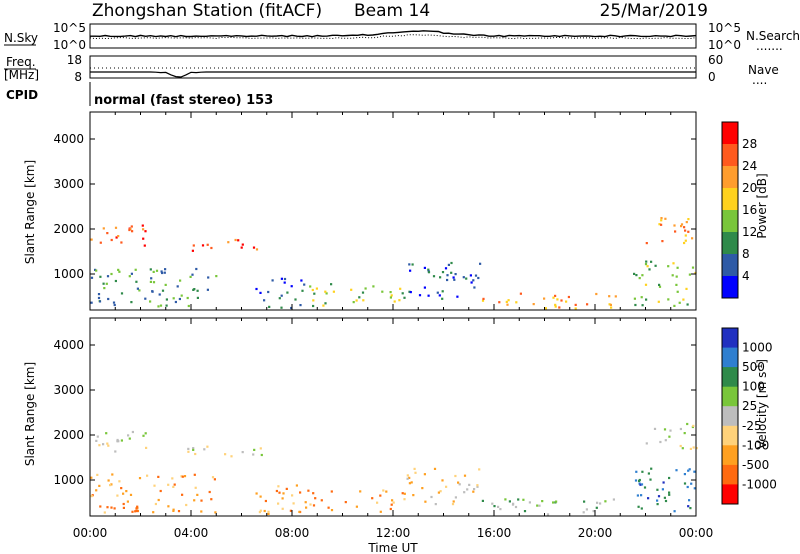 Image resolution: width=800 pixels, height=554 pixels. What do you see at coordinates (22, 95) in the screenshot?
I see `cpid-label: CPID` at bounding box center [22, 95].